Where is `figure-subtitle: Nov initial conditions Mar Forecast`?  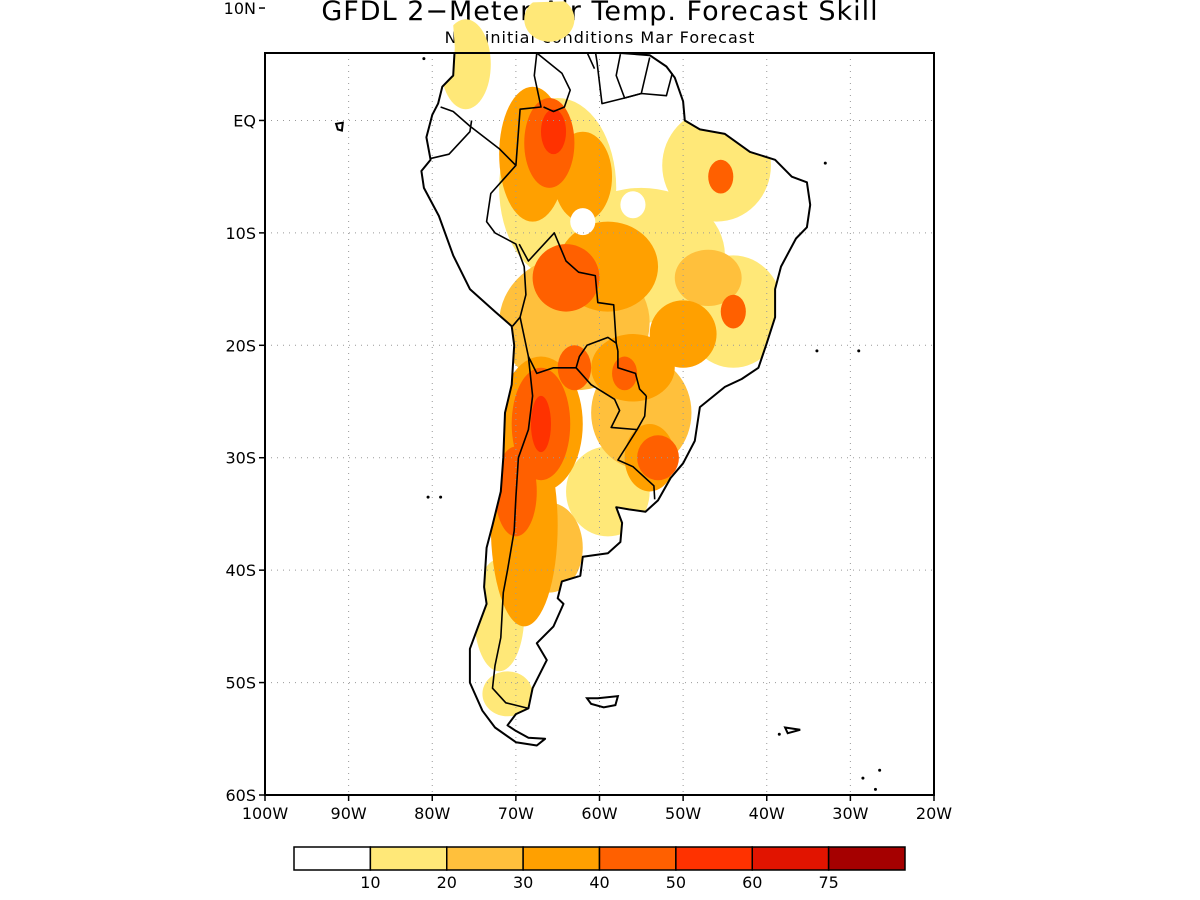 figure-subtitle: Nov initial conditions Mar Forecast is located at coordinates (600, 37).